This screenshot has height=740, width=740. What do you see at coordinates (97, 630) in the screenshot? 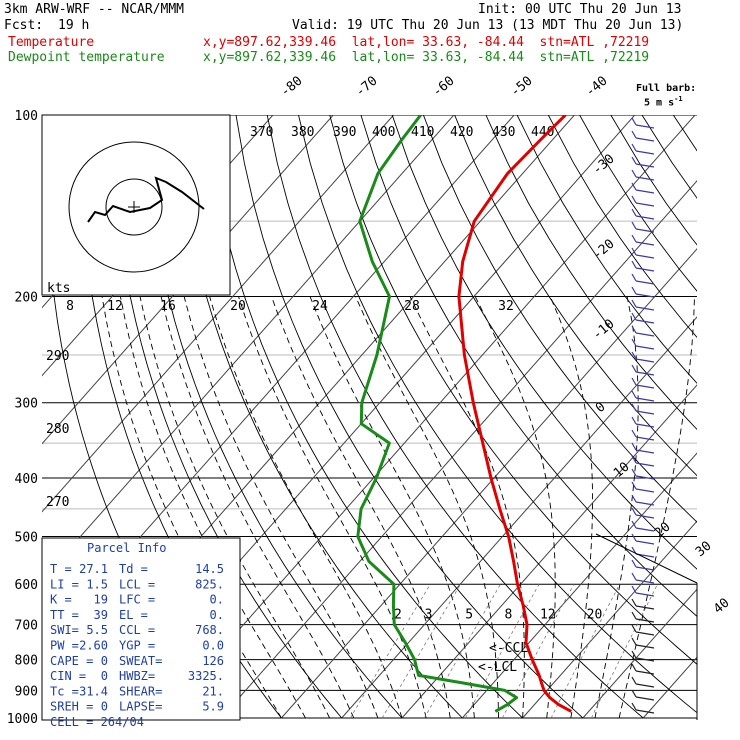
I see `parcel-value: 5.5` at bounding box center [97, 630].